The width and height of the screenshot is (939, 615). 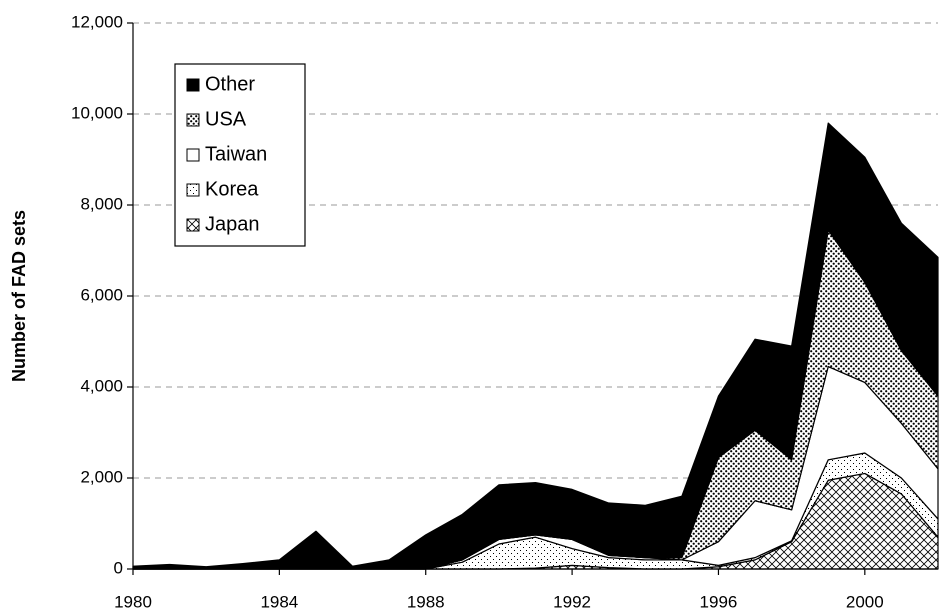 What do you see at coordinates (719, 601) in the screenshot?
I see `x-tick-label: 1996` at bounding box center [719, 601].